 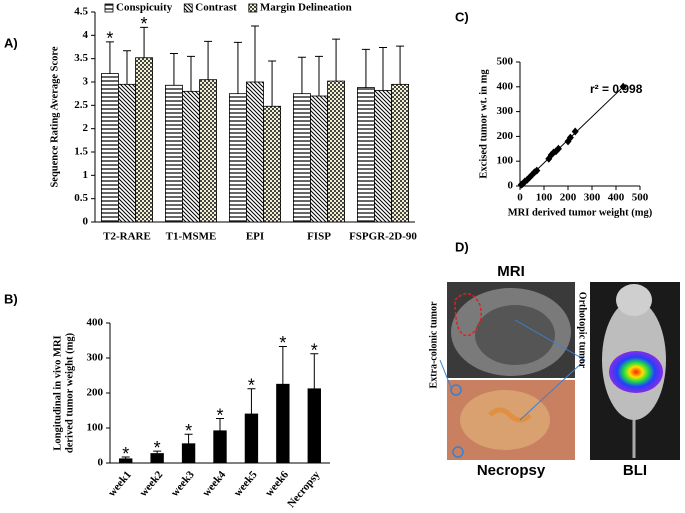 I want to click on image-label: Necropsy, so click(x=511, y=470).